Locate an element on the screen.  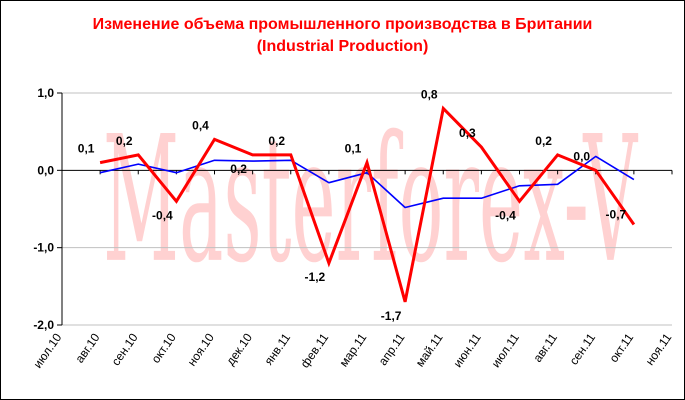
y-tick-label: -1,0 is located at coordinates (43, 248).